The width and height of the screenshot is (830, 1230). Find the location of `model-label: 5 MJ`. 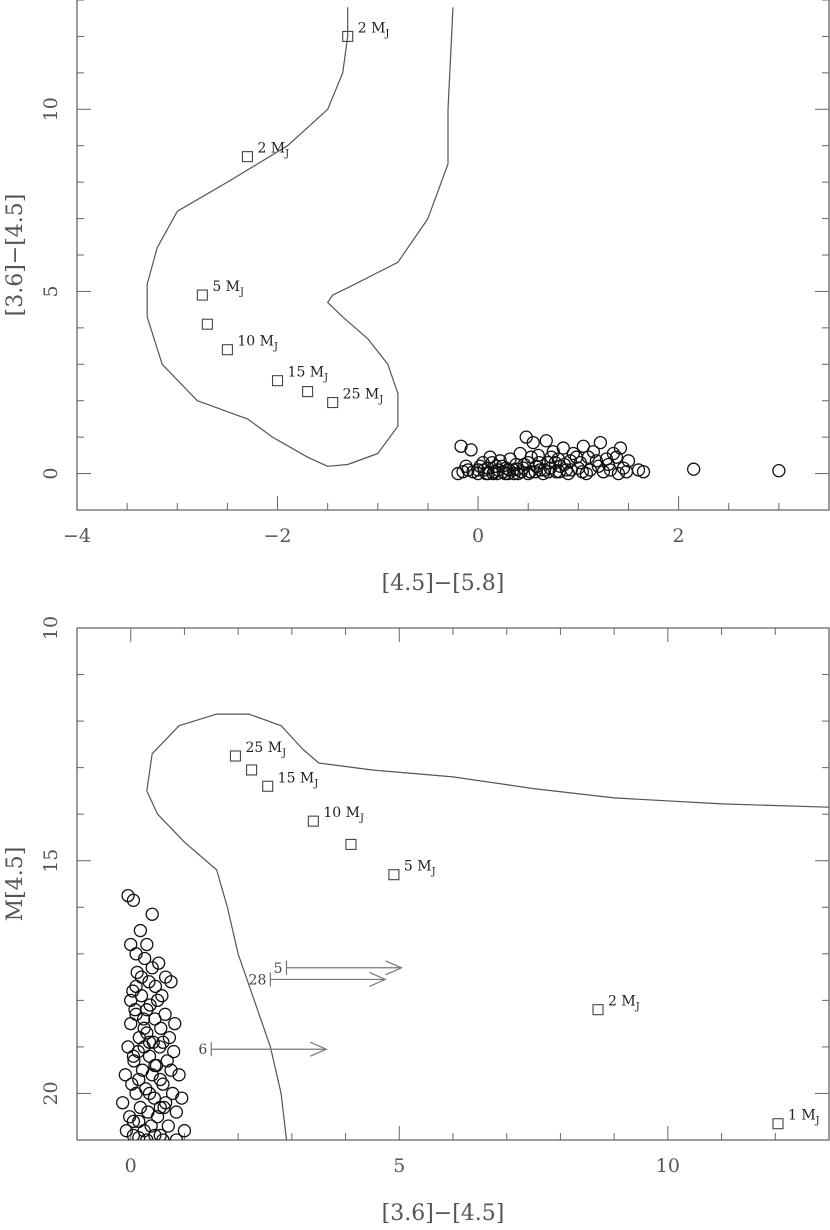

model-label: 5 MJ is located at coordinates (228, 288).